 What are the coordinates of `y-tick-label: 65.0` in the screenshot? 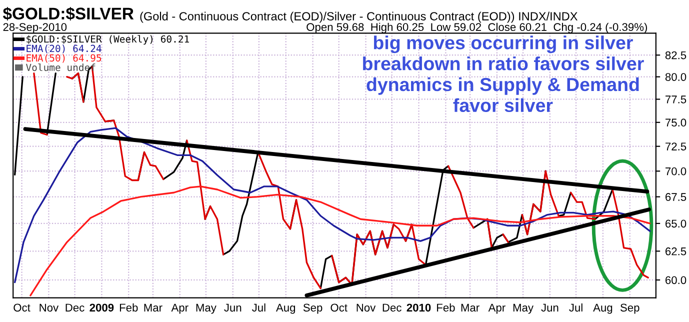 It's located at (676, 224).